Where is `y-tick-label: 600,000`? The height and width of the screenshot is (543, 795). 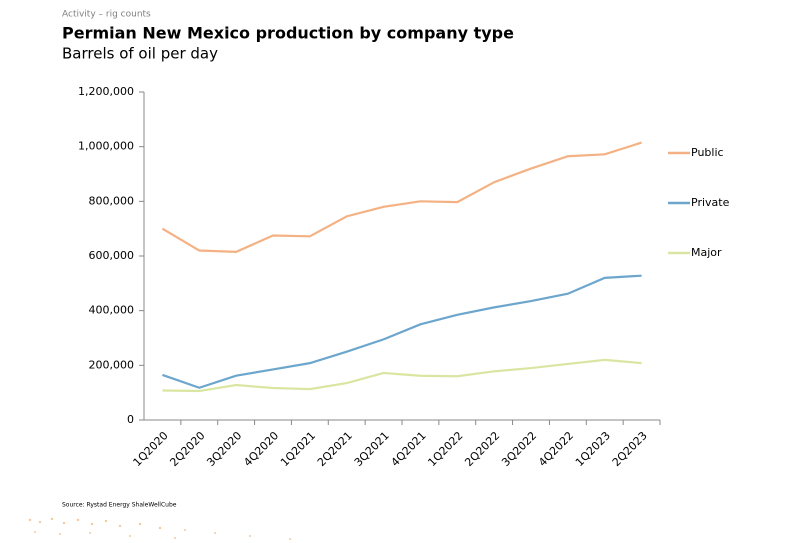
y-tick-label: 600,000 is located at coordinates (112, 255).